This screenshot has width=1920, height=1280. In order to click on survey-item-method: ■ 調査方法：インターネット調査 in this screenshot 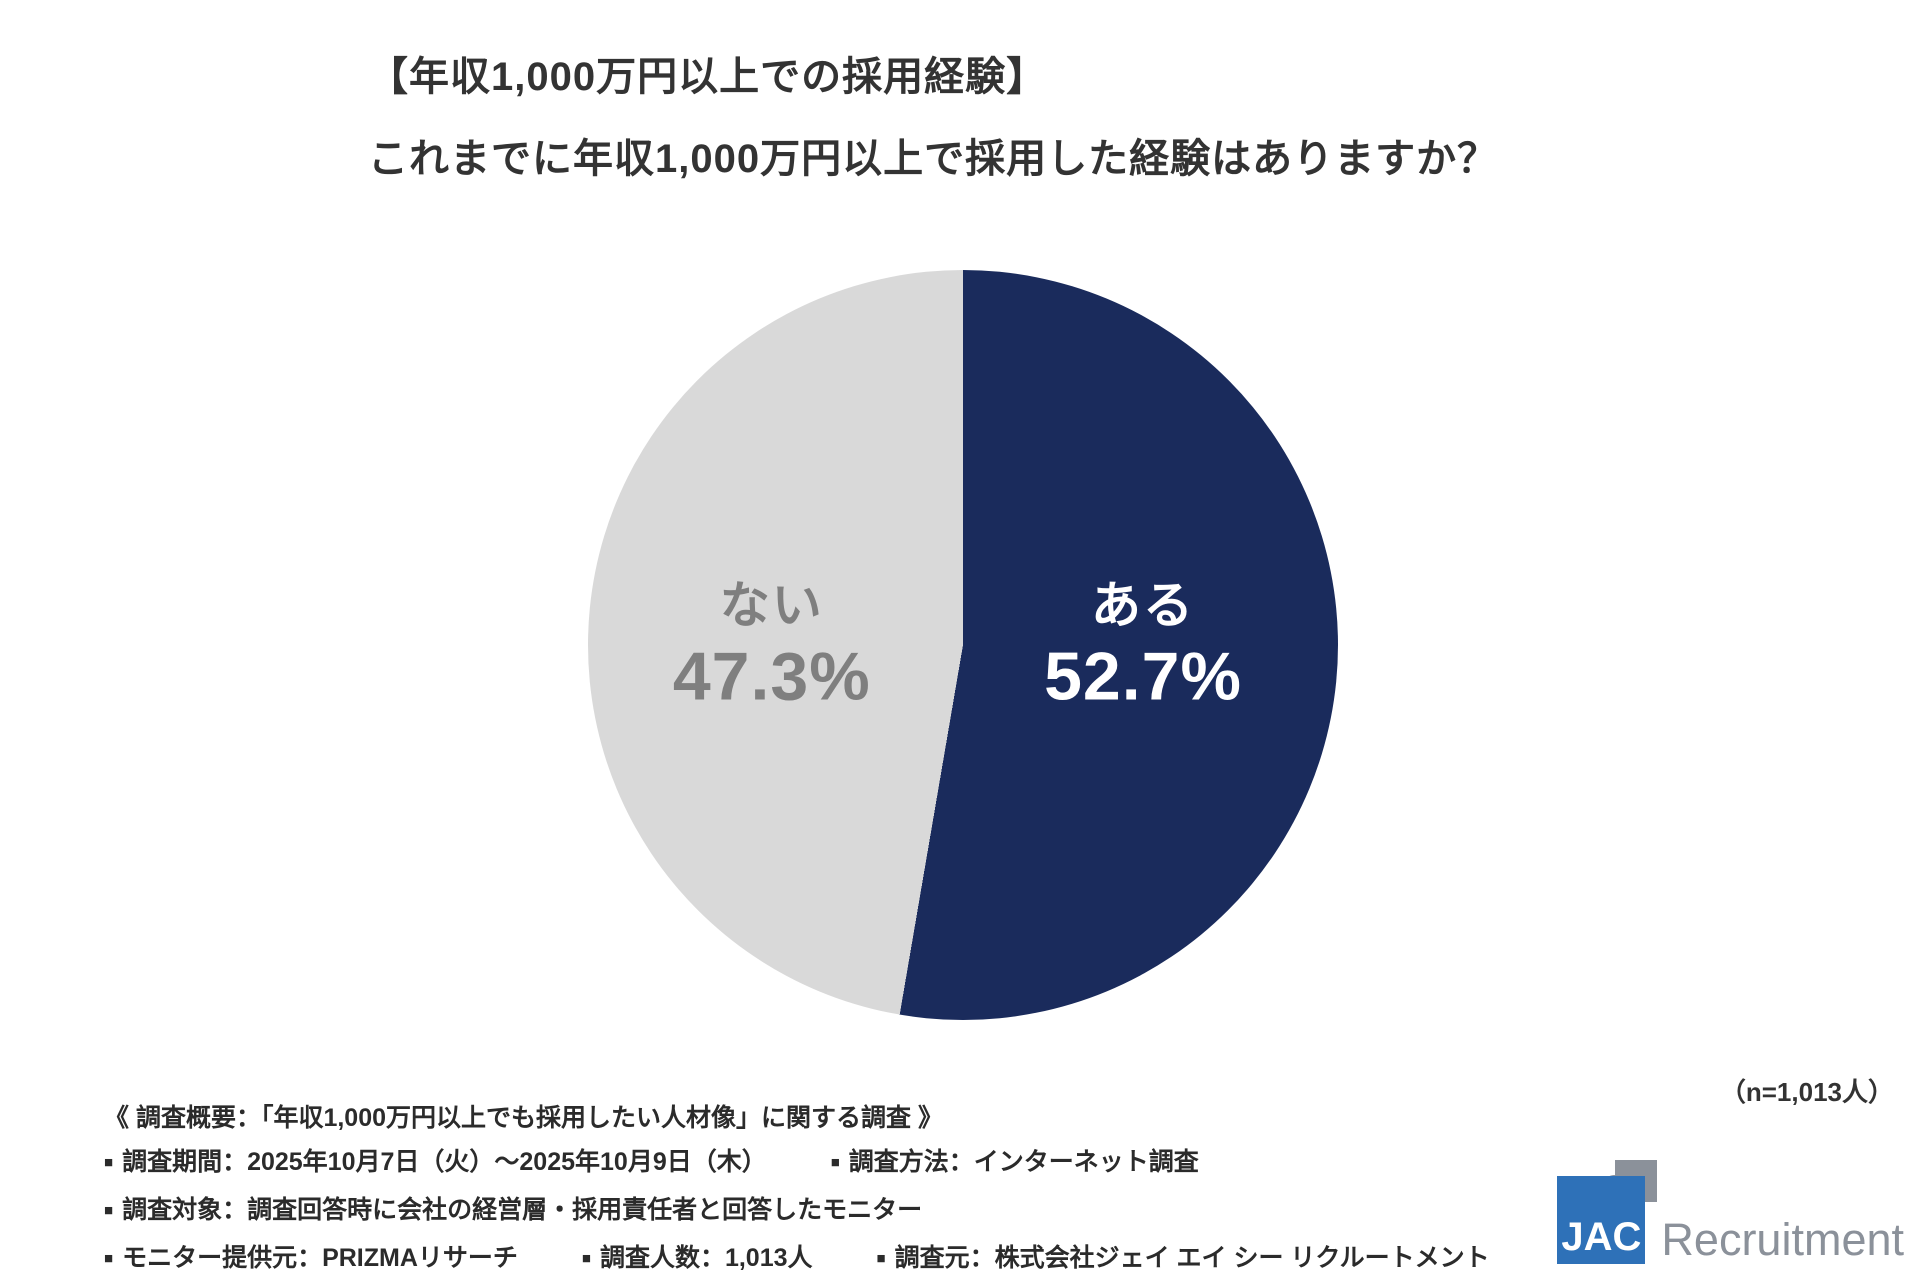, I will do `click(1015, 1164)`.